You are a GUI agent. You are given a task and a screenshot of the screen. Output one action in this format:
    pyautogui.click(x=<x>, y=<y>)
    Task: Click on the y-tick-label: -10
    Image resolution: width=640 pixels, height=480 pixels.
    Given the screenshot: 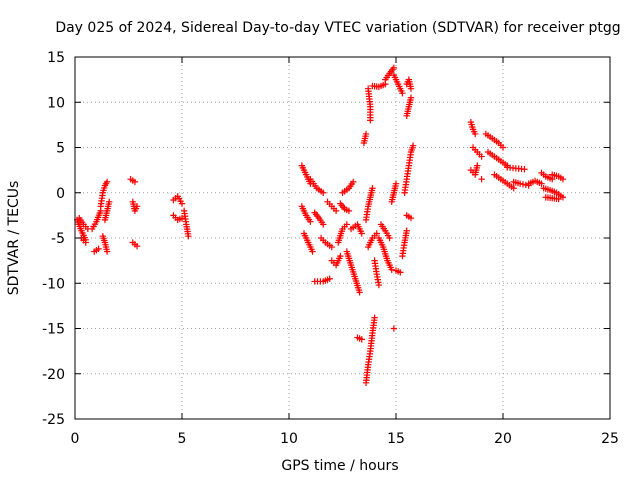 What is the action you would take?
    pyautogui.click(x=53, y=284)
    